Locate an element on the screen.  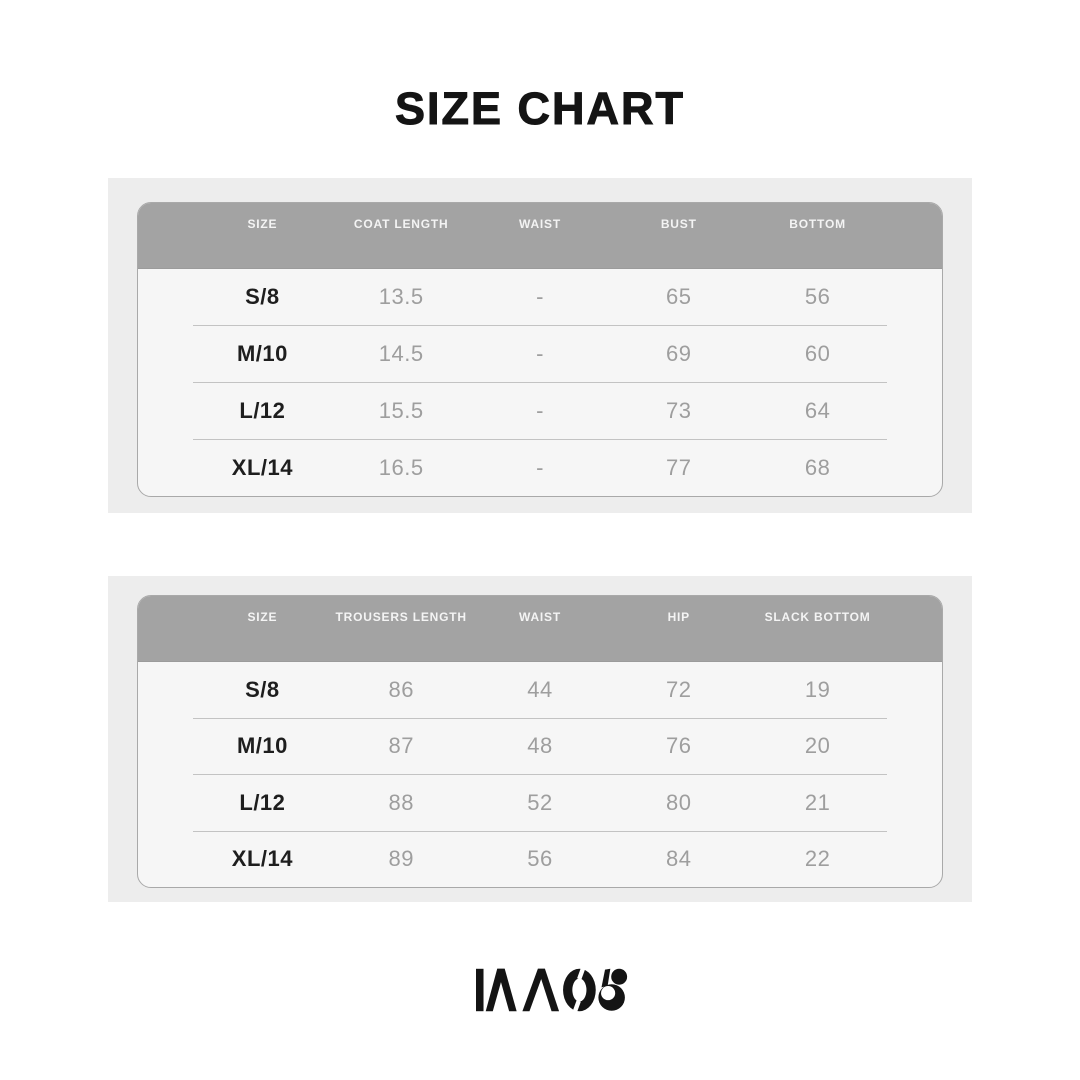
value-cell: 87 is located at coordinates (401, 746).